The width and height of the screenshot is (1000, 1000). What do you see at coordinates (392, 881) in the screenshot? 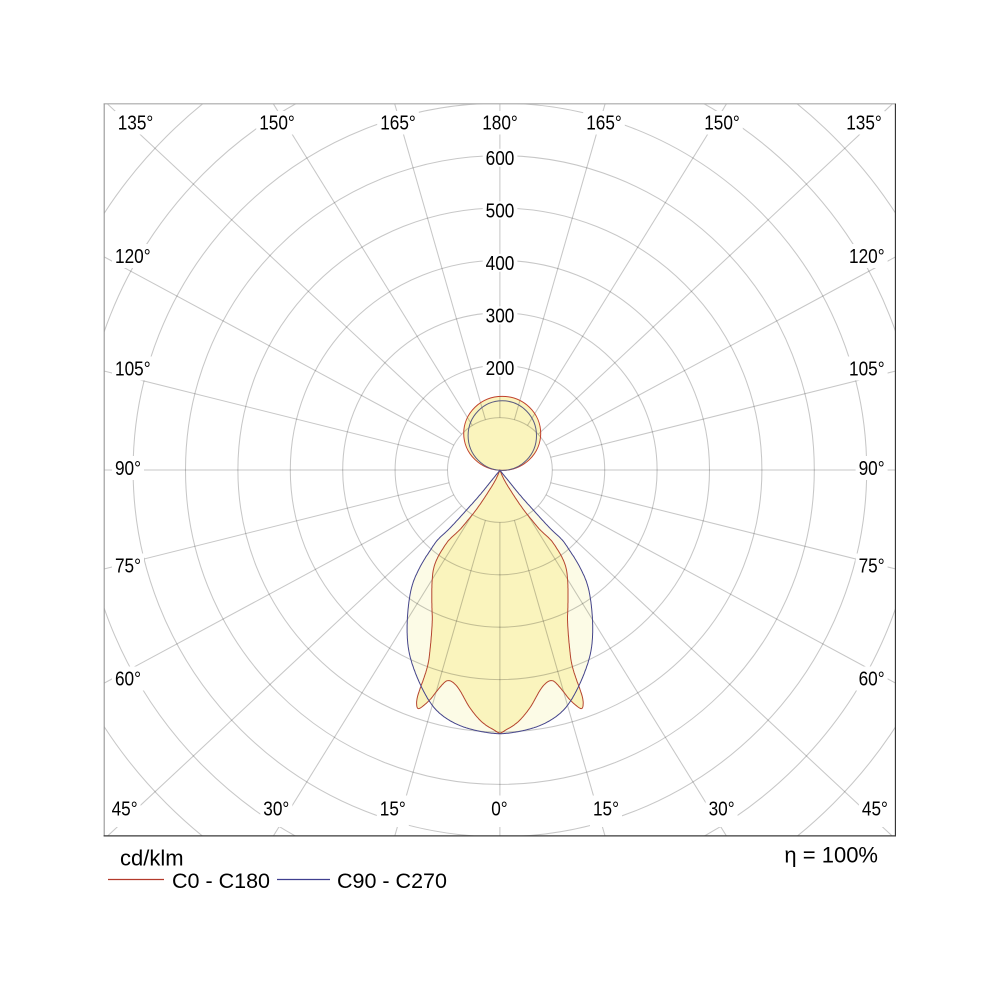
I see `svg-text: C90 - C270` at bounding box center [392, 881].